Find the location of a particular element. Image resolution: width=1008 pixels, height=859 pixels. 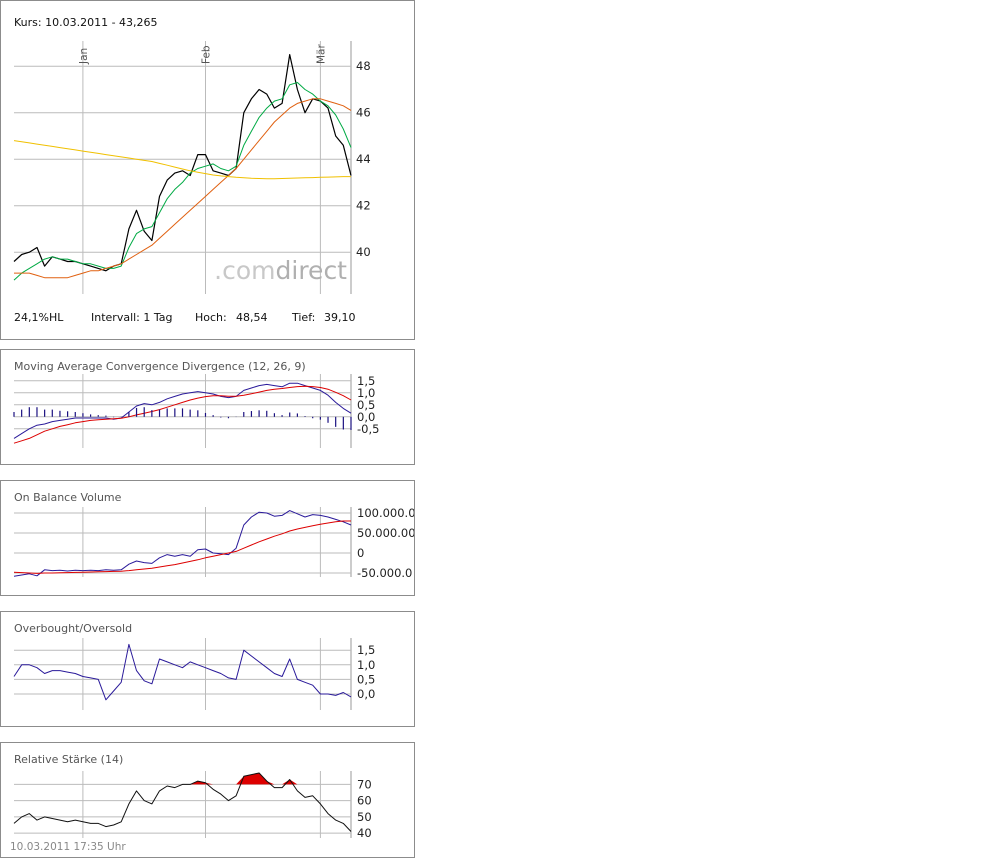

brand-watermark: .comdirect is located at coordinates (280, 270).